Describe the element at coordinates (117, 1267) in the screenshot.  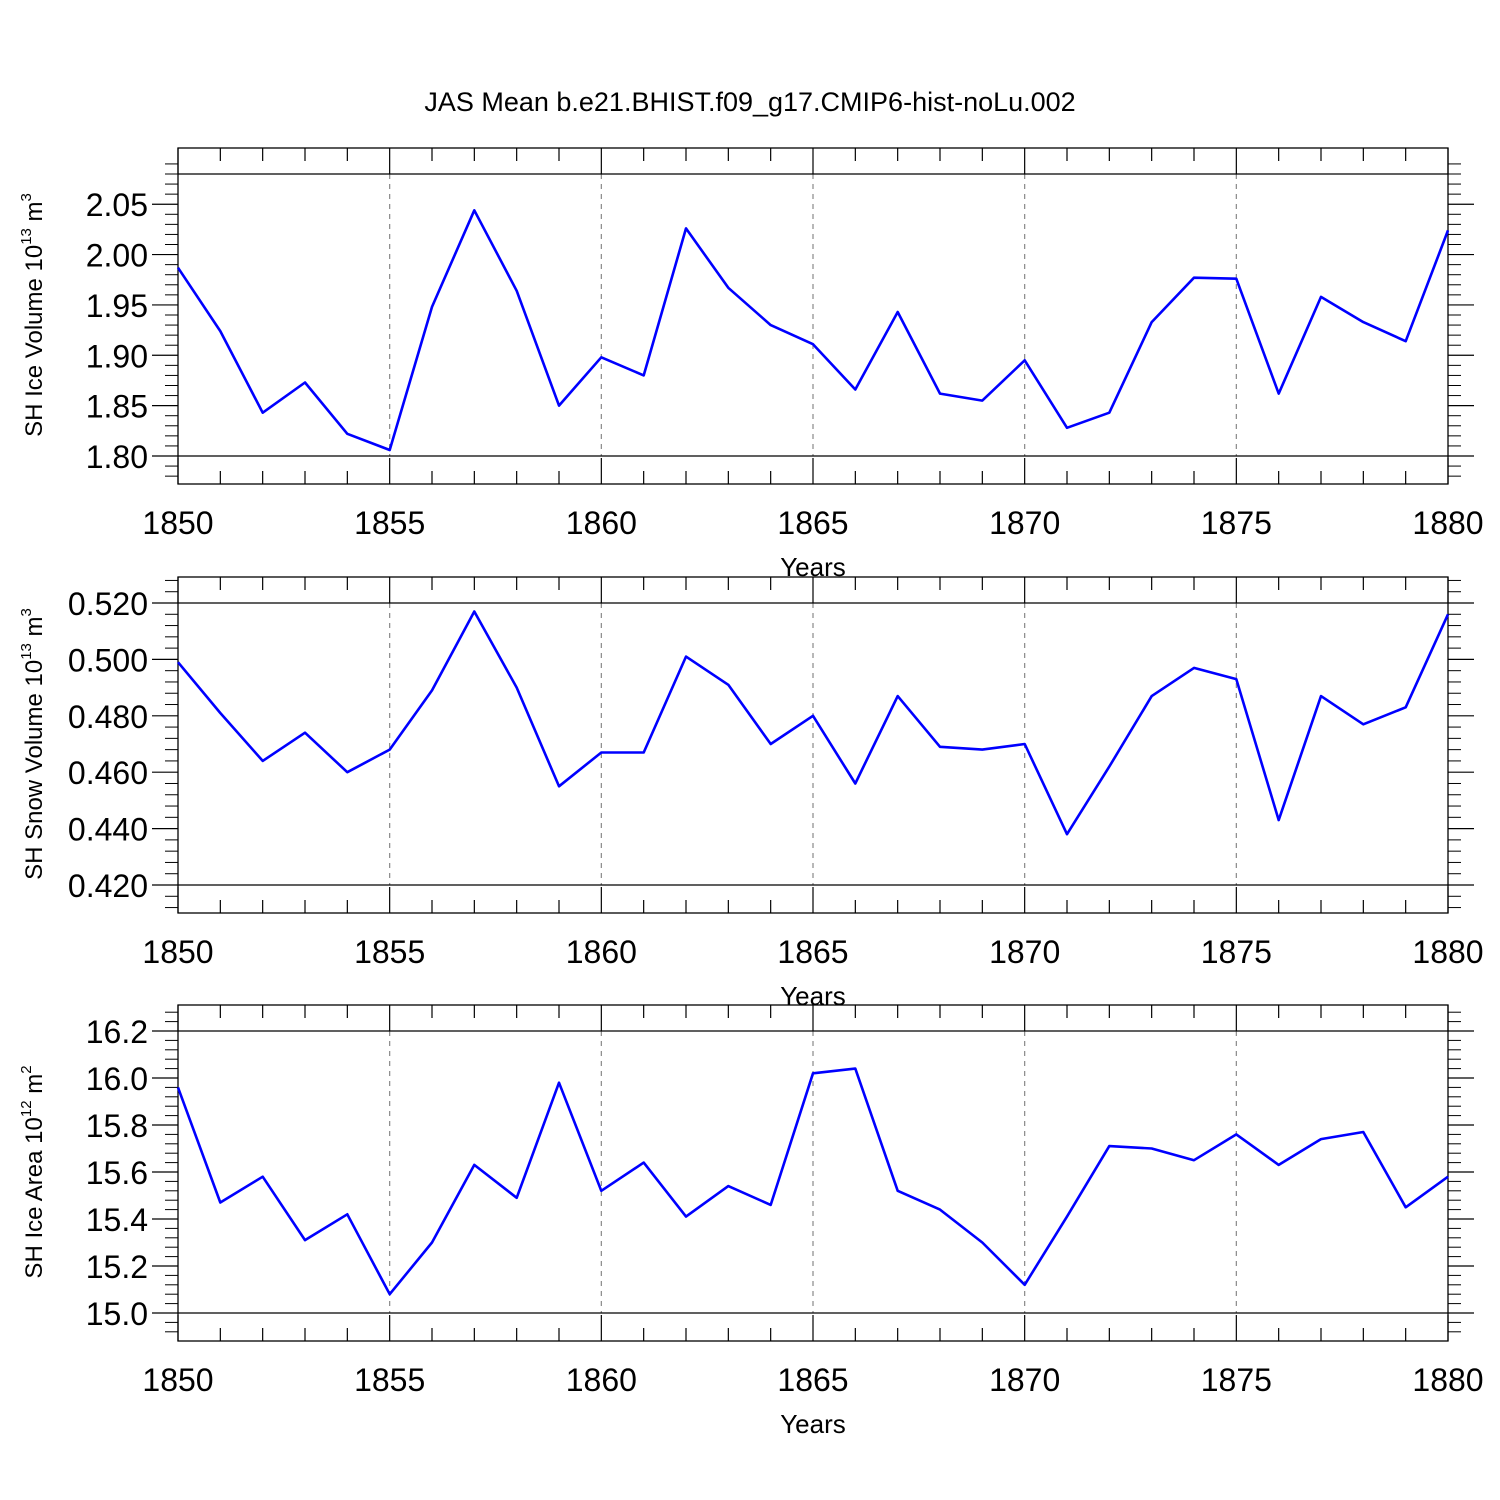
I see `y-tick-label: 15.2` at that location.